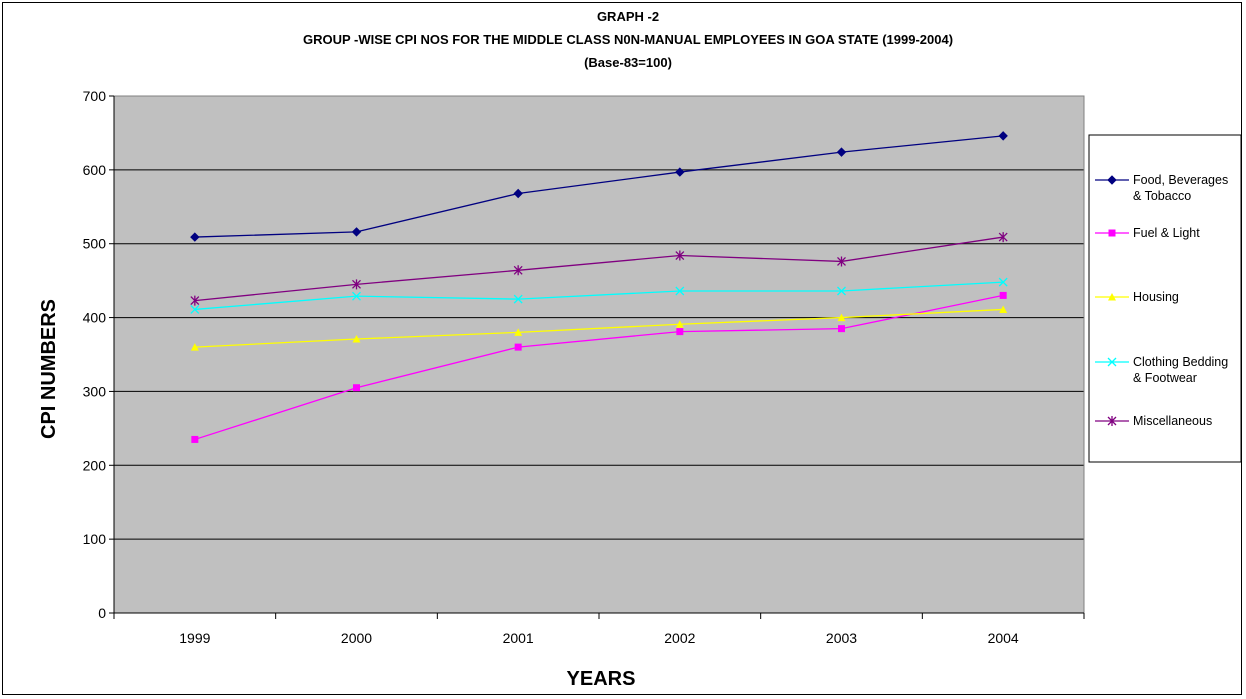  I want to click on legend-item: Food, Beverages & Tobacco, so click(1161, 188).